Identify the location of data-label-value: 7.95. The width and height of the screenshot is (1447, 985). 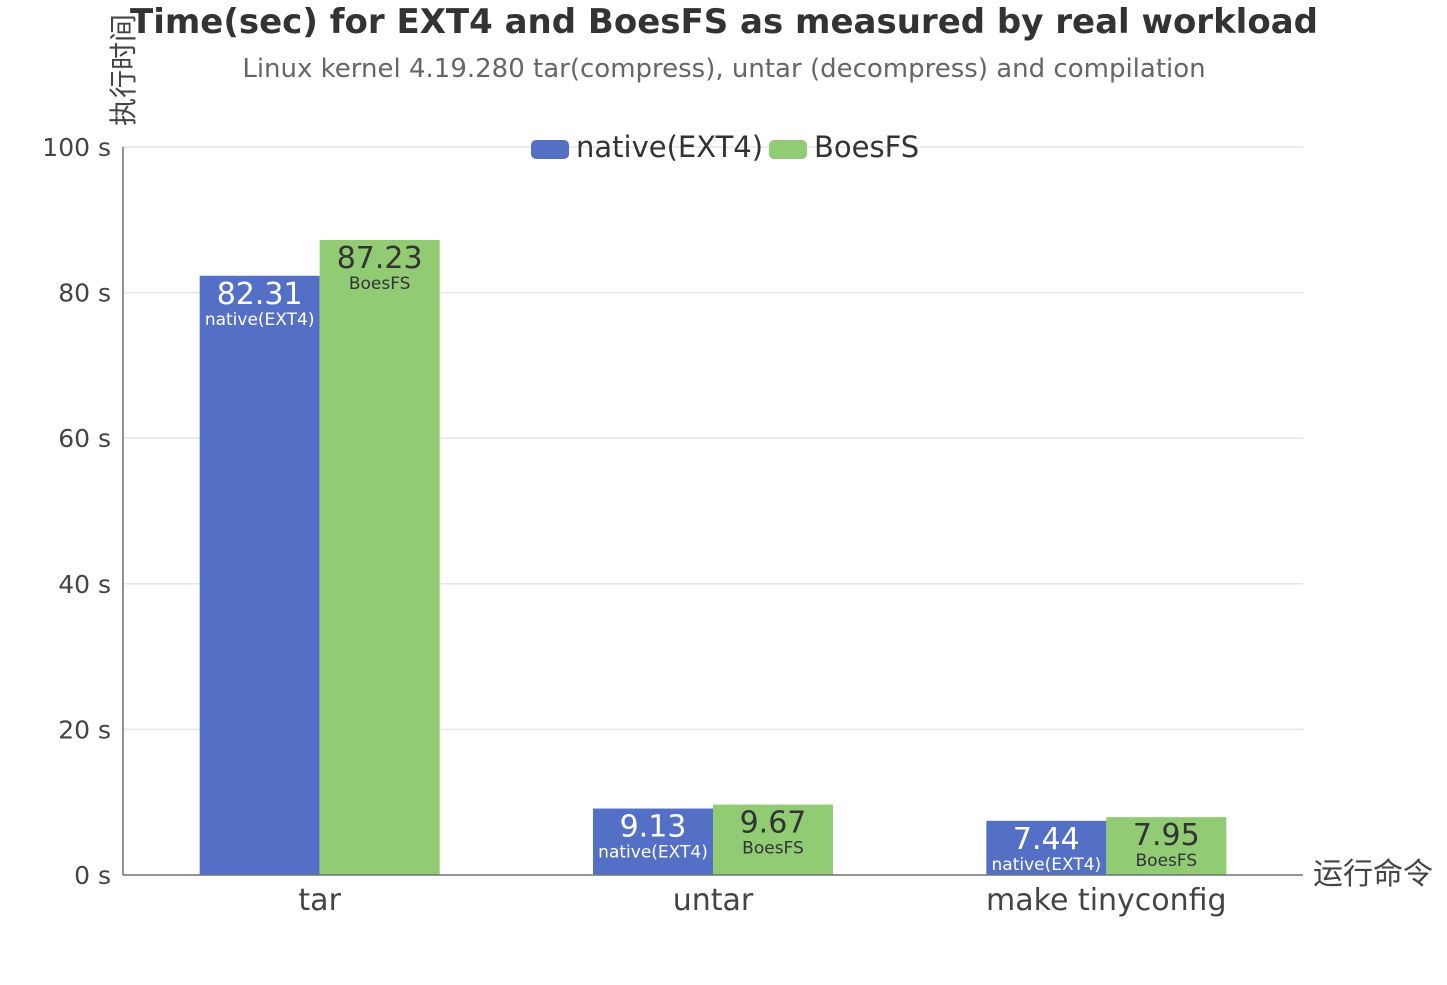
(1166, 835).